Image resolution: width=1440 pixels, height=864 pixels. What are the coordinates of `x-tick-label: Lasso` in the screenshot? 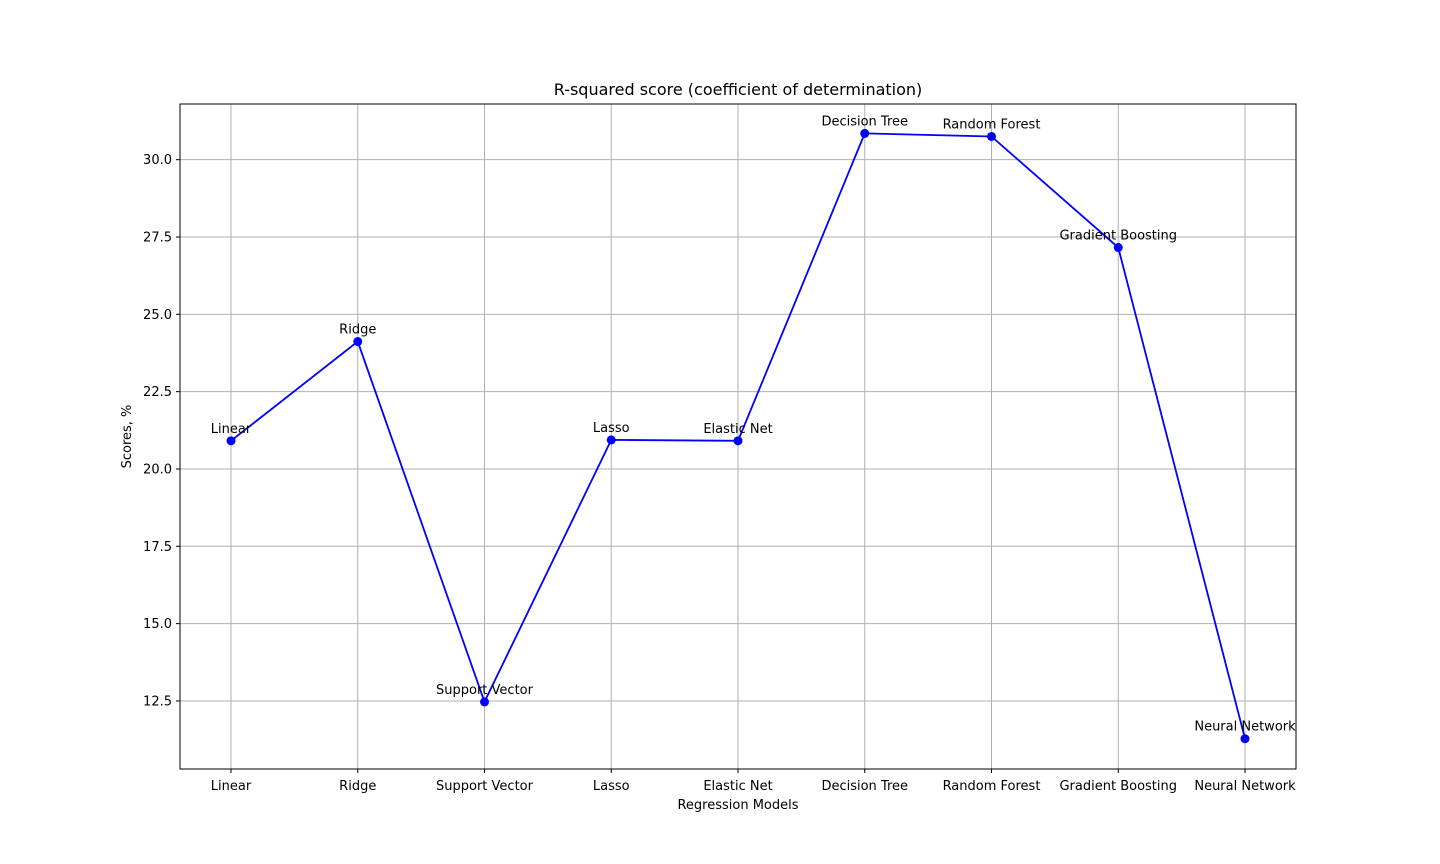 It's located at (611, 786).